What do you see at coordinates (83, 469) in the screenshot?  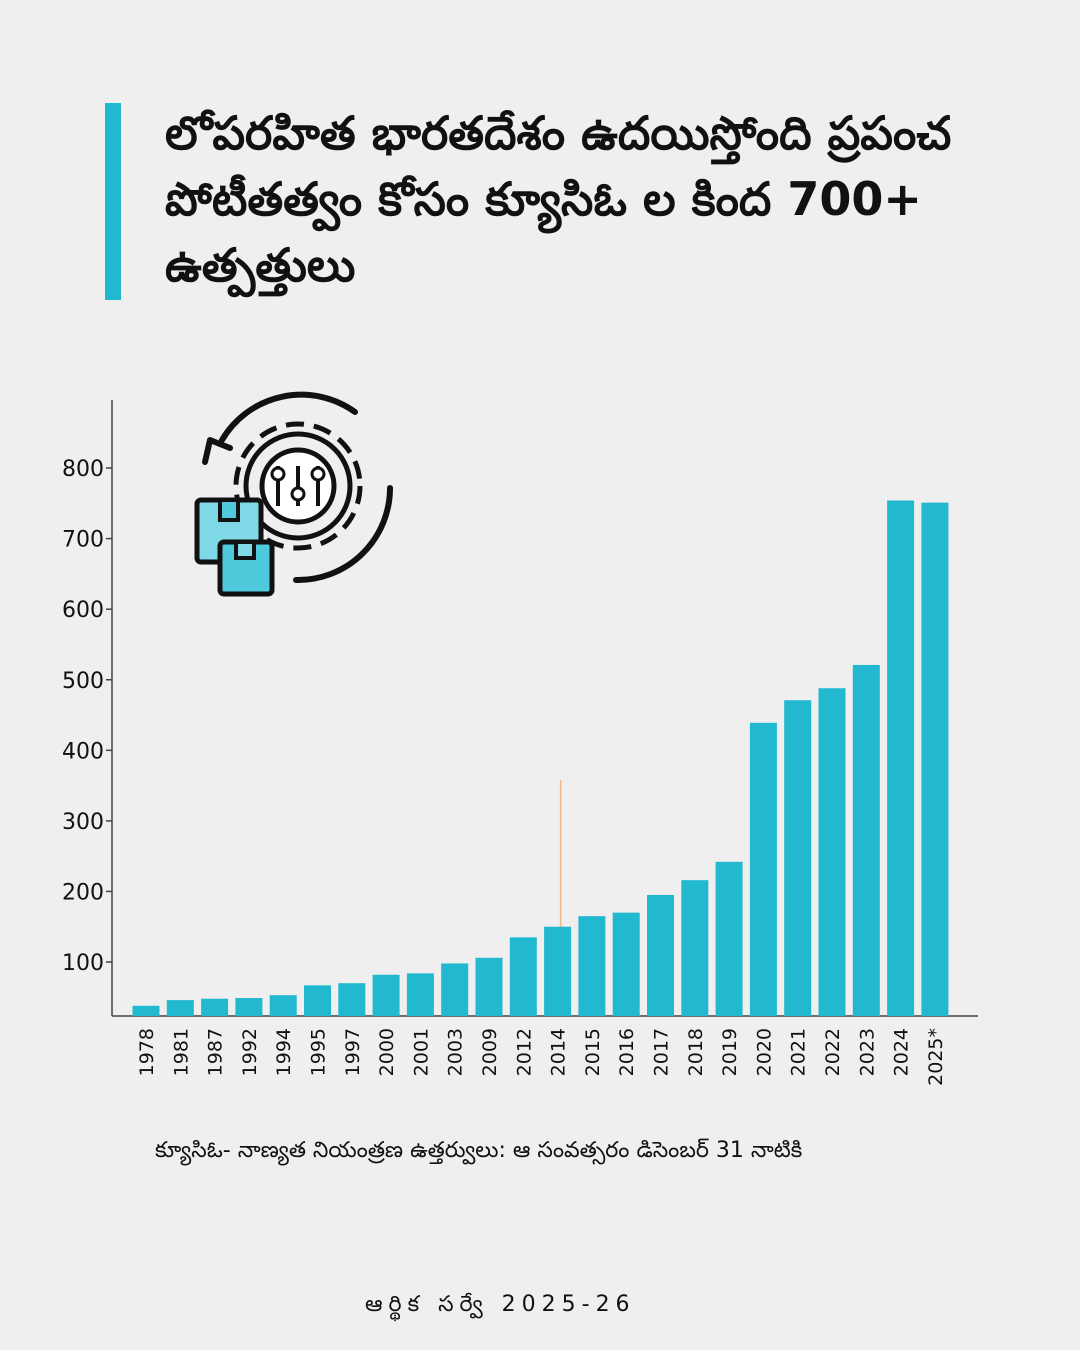 I see `y-tick-label: 800` at bounding box center [83, 469].